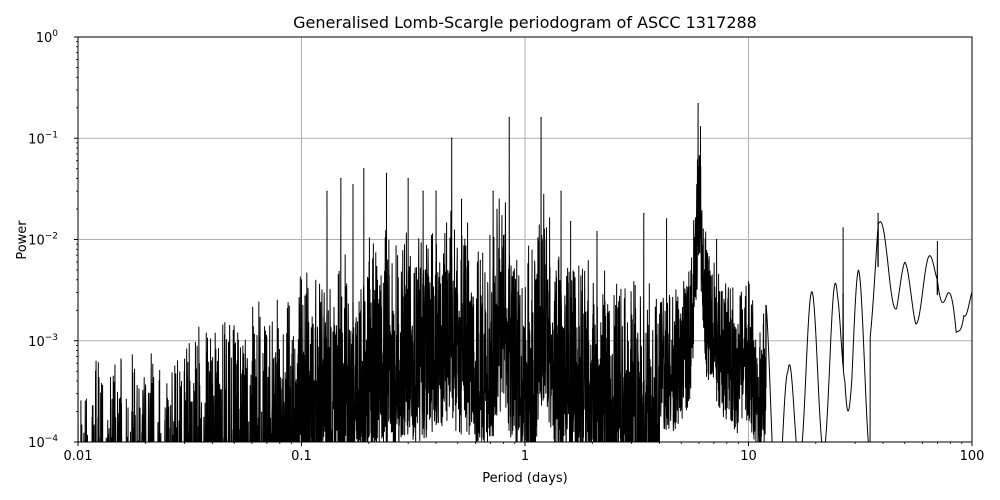 The height and width of the screenshot is (500, 1000). Describe the element at coordinates (748, 456) in the screenshot. I see `x-tick-label: 10` at that location.